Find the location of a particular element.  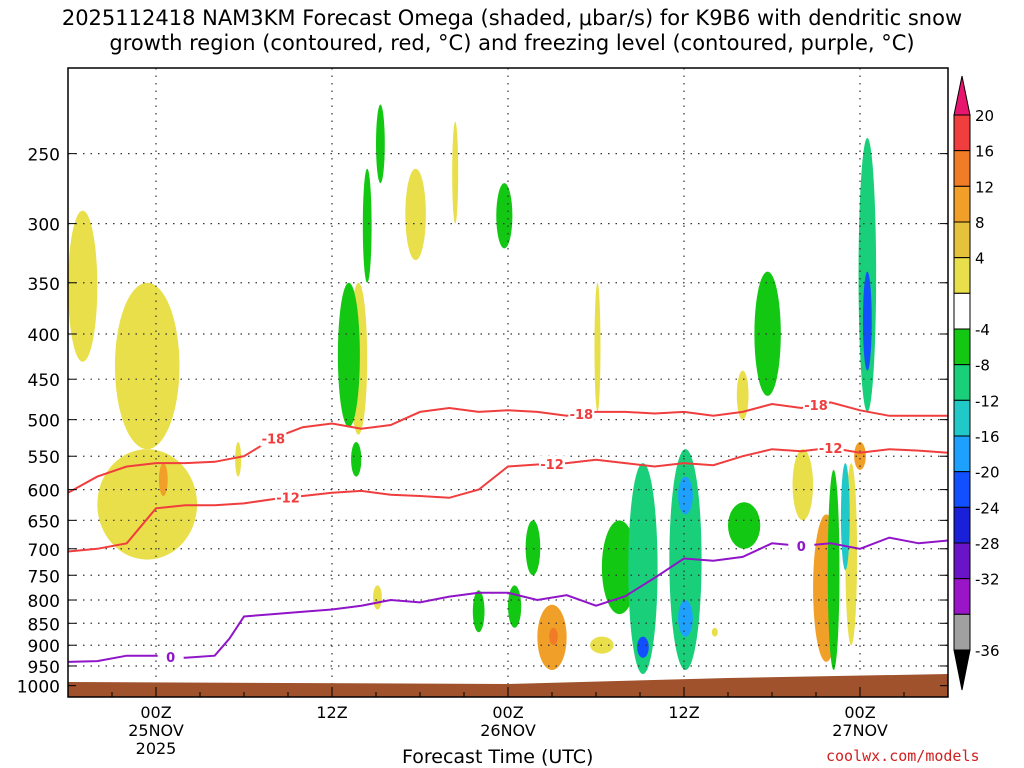

colorbar-bottom-arrow is located at coordinates (962, 670).